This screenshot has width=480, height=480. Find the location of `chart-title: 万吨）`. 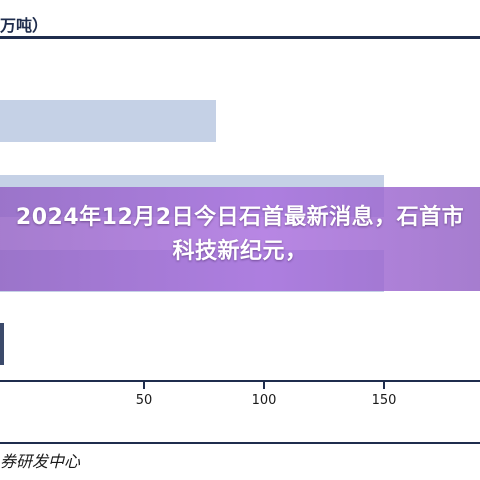

chart-title: 万吨） is located at coordinates (24, 25).